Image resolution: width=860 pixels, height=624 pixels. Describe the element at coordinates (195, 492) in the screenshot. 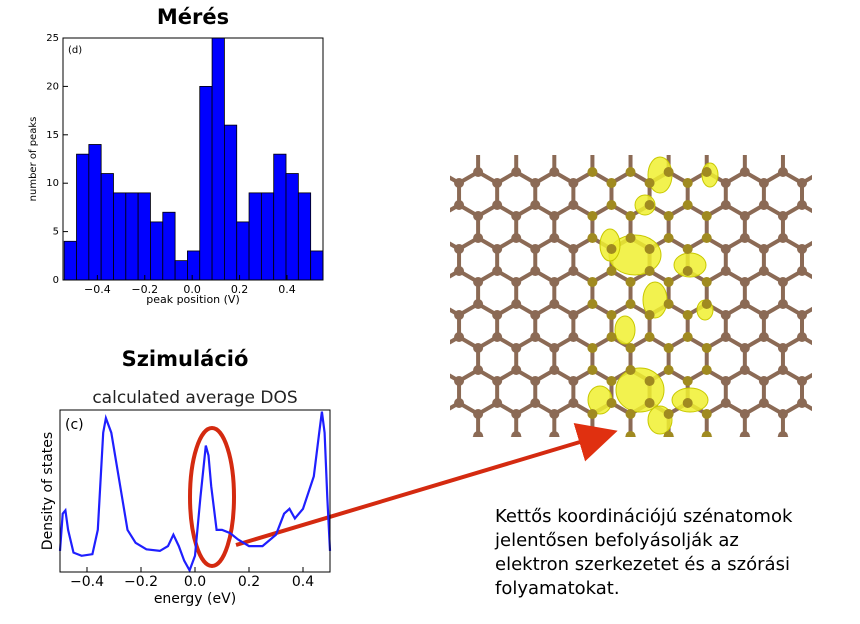

I see `dos-line` at that location.